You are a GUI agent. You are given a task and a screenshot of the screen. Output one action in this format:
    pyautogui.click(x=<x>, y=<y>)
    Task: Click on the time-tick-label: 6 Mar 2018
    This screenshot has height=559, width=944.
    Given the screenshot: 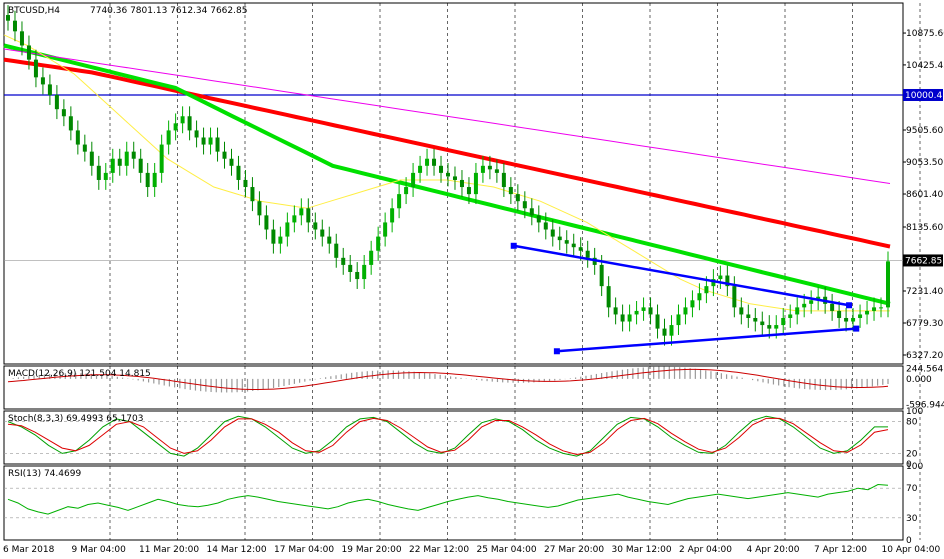 What is the action you would take?
    pyautogui.click(x=29, y=550)
    